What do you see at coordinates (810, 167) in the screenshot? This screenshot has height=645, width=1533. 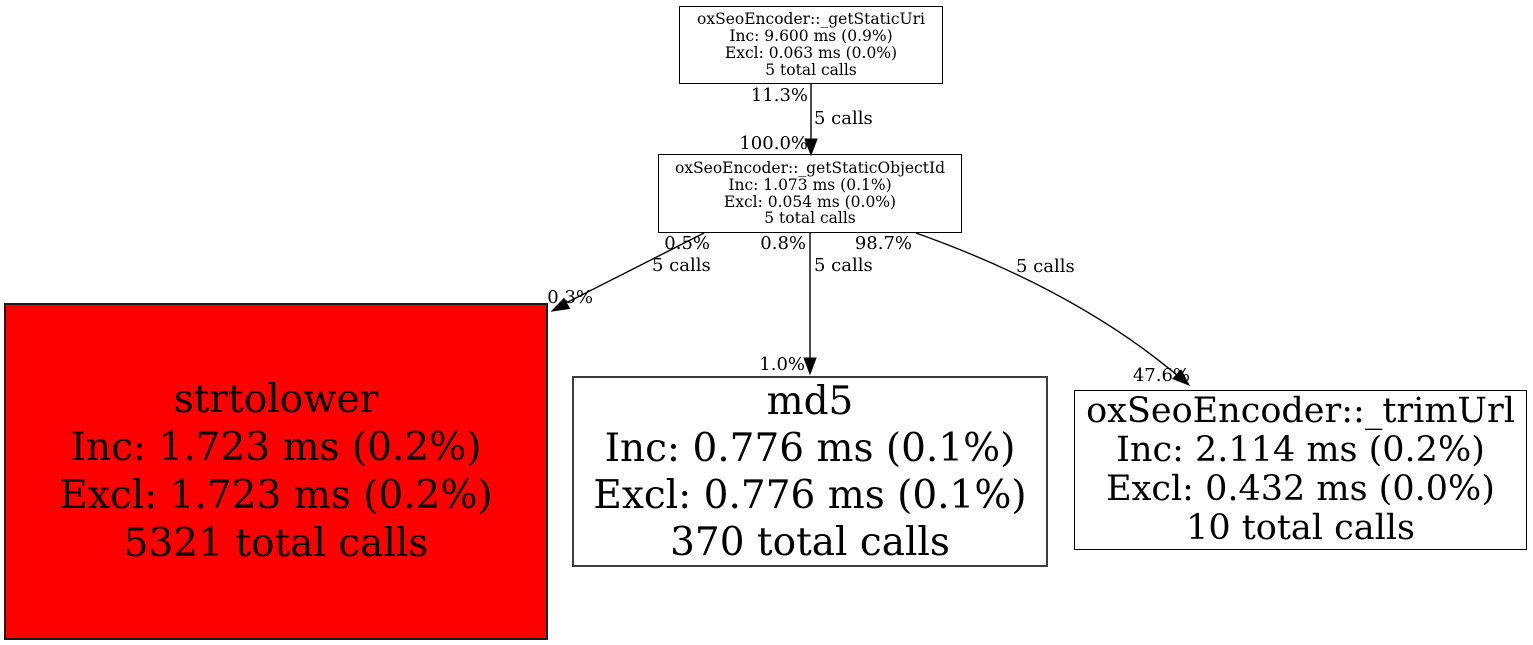 I see `node-title: oxSeoEncoder::_getStaticObjectId` at bounding box center [810, 167].